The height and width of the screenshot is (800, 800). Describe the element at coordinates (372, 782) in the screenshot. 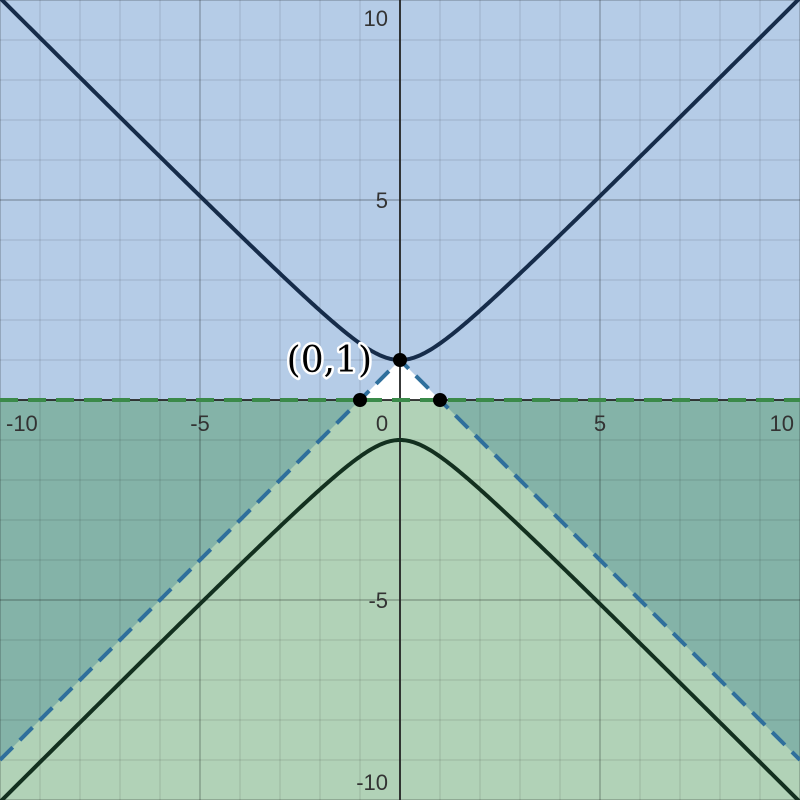

I see `y-tick-label: -10` at that location.